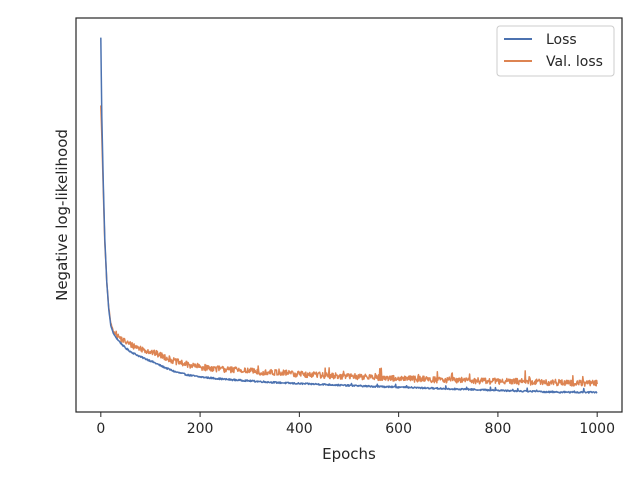 This screenshot has width=640, height=480. What do you see at coordinates (62, 215) in the screenshot?
I see `y-axis-label: Negative log-likelihood` at bounding box center [62, 215].